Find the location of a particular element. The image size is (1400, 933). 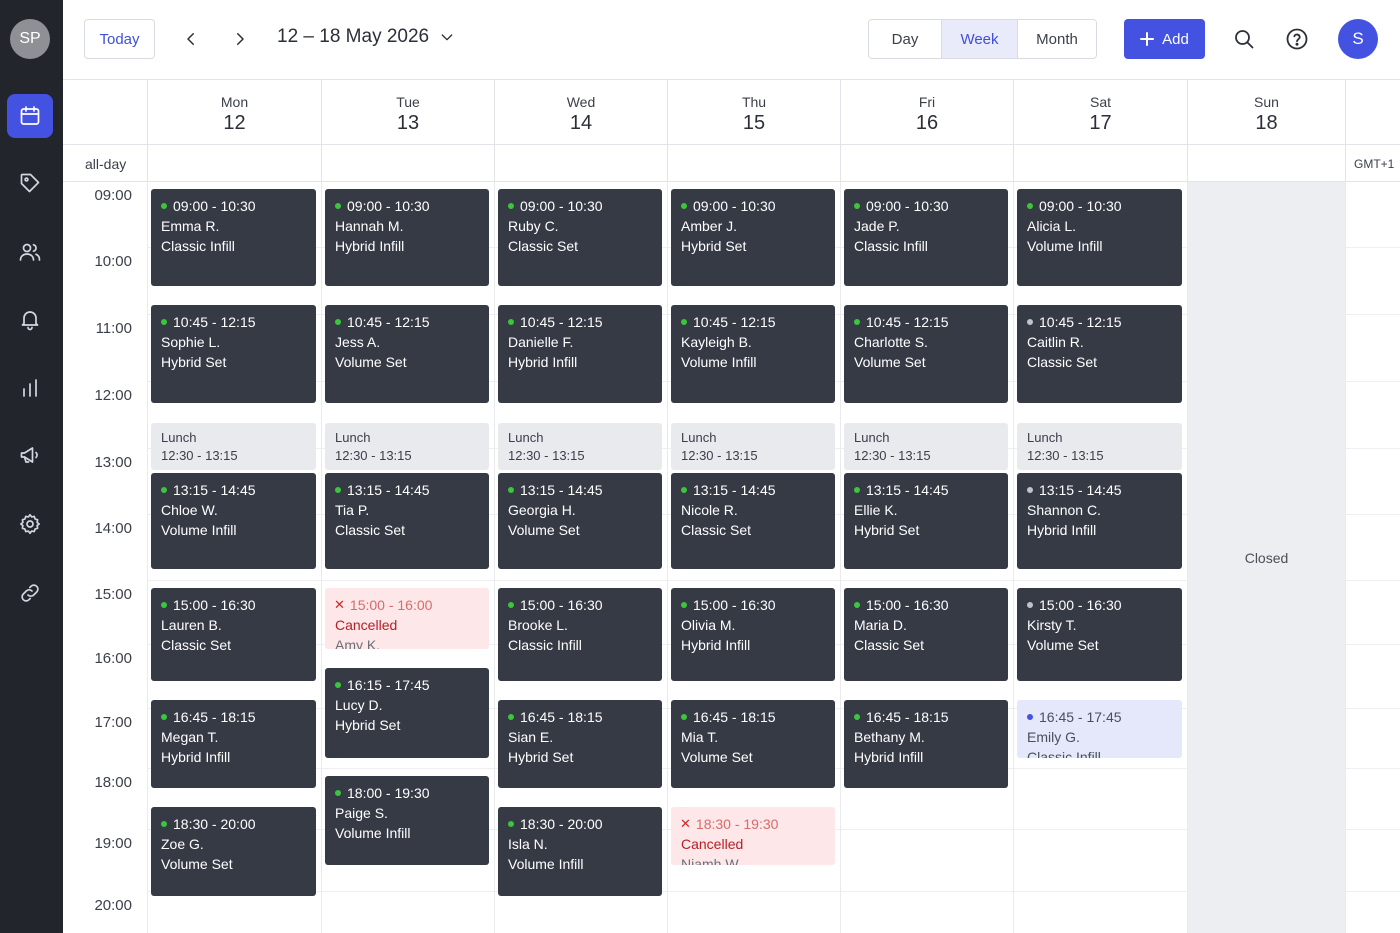

service-name: Hybrid Infill is located at coordinates (543, 362).